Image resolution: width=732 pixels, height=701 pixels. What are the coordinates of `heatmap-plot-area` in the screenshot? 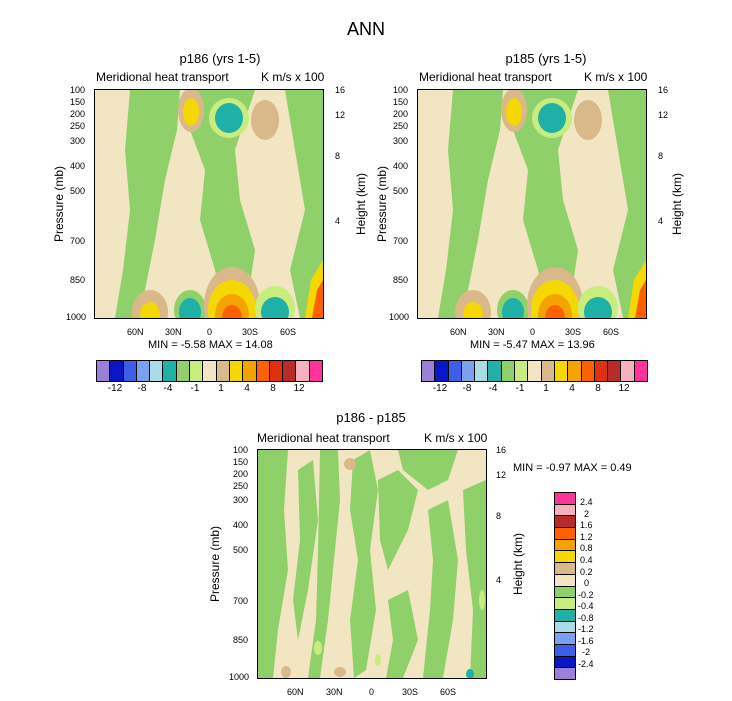 It's located at (209, 204).